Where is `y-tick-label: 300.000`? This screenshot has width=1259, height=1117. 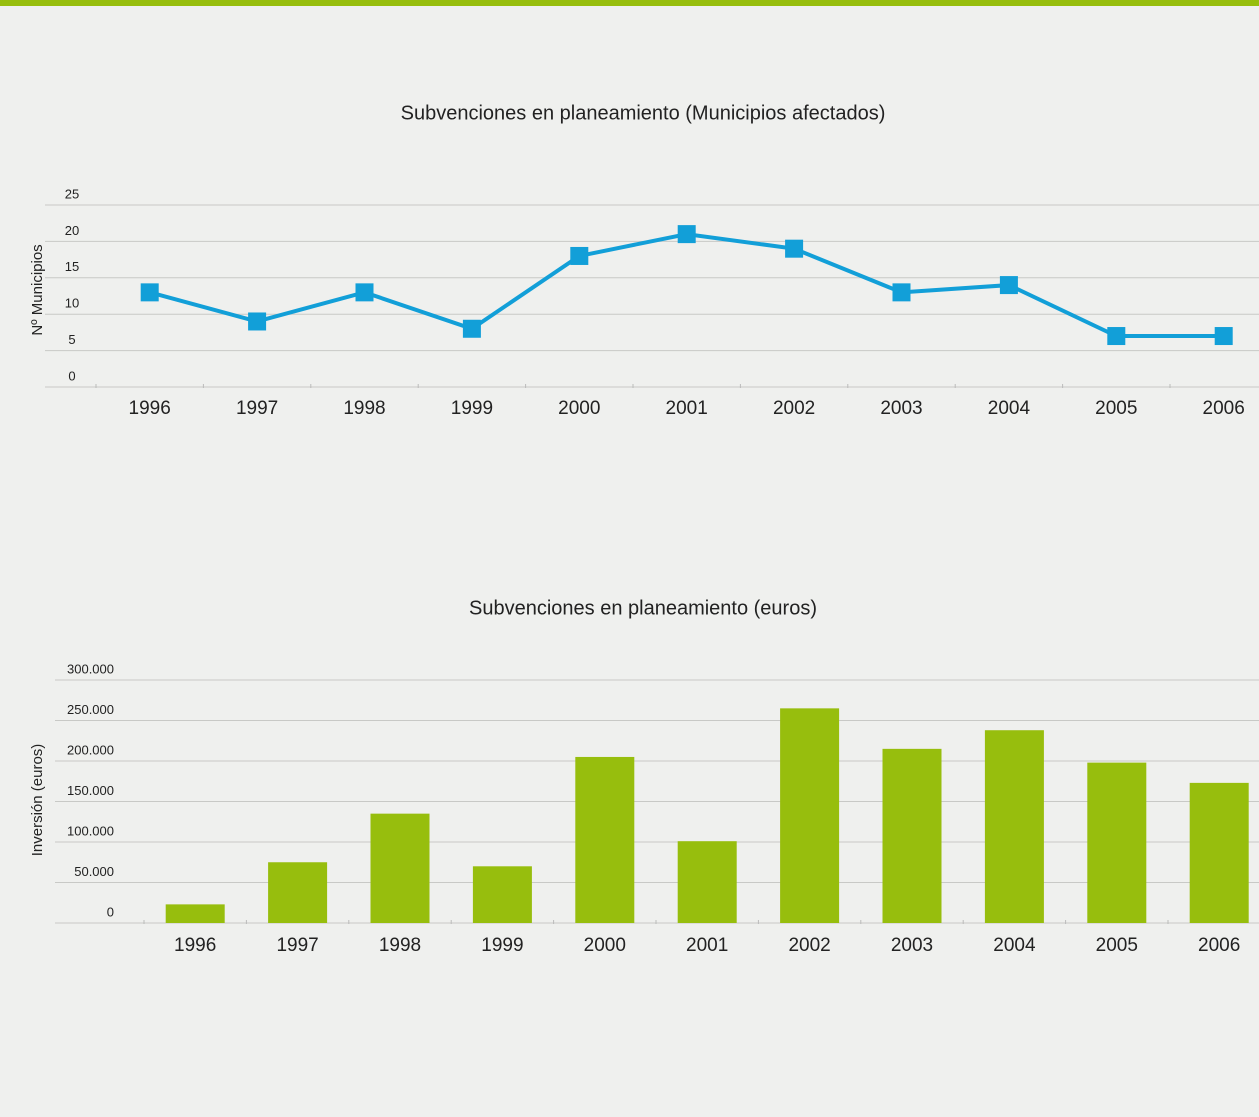
y-tick-label: 300.000 is located at coordinates (90, 668).